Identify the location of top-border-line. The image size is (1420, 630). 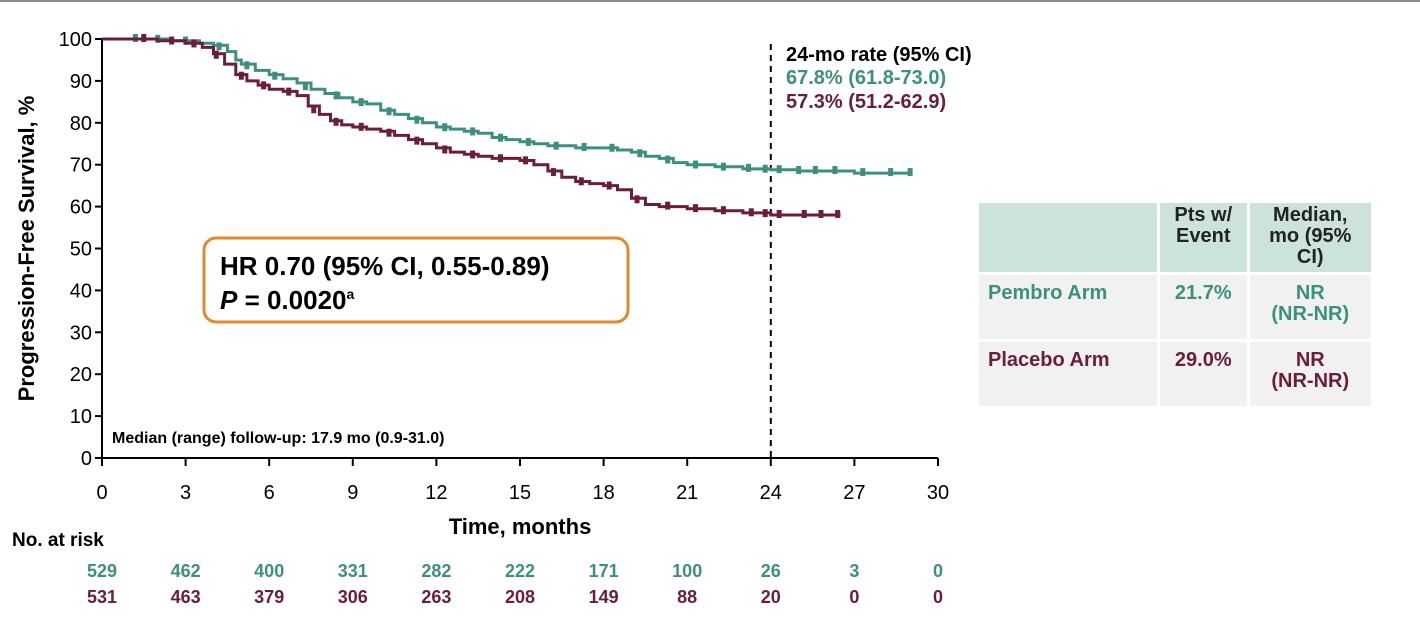
(710, 1).